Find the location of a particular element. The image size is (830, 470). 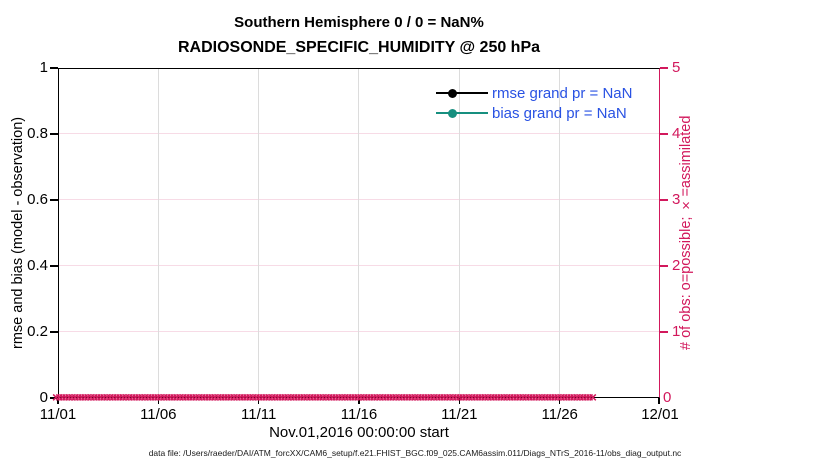

x-tick-label: 11/06 is located at coordinates (158, 414).